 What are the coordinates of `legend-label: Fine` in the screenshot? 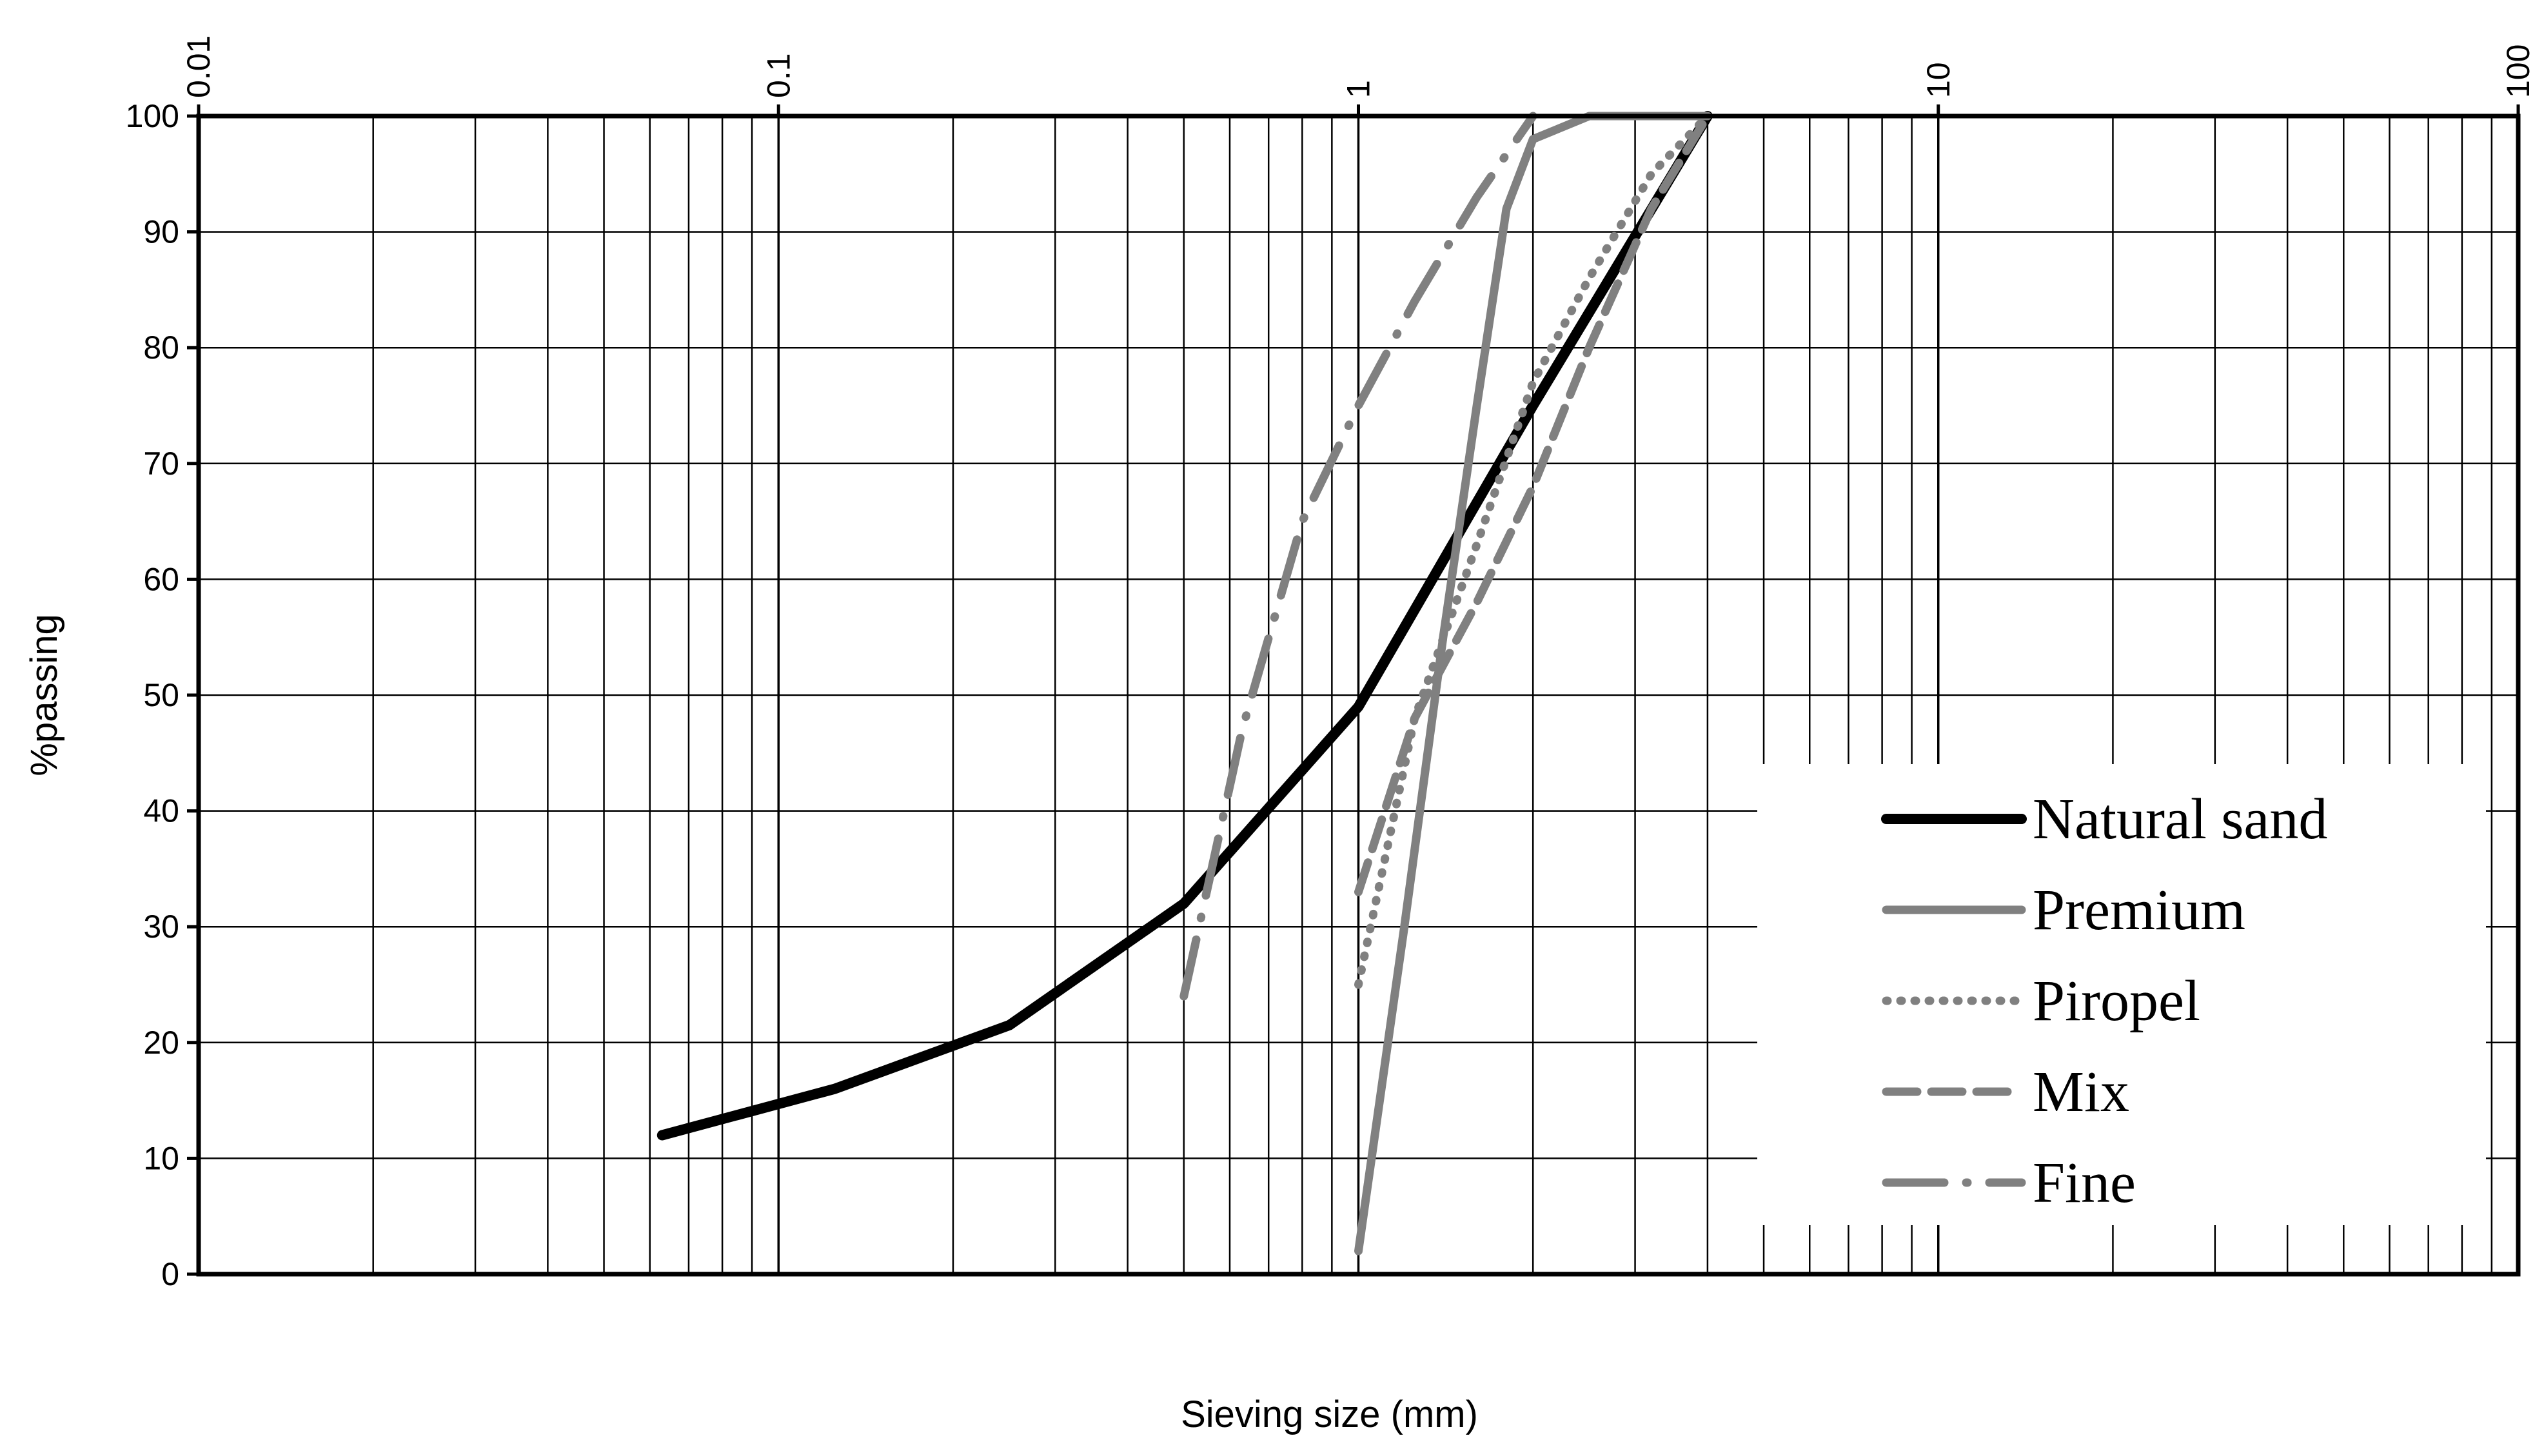 It's located at (2084, 1183).